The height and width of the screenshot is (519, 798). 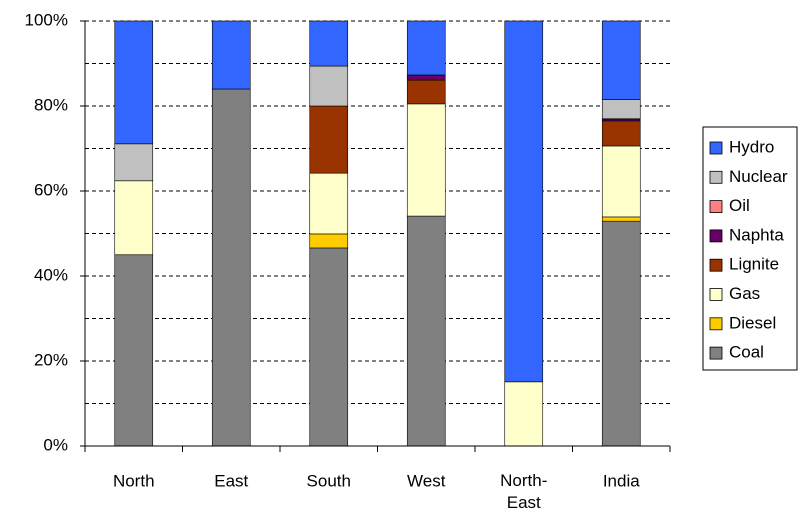 What do you see at coordinates (426, 480) in the screenshot?
I see `x-tick-label: West` at bounding box center [426, 480].